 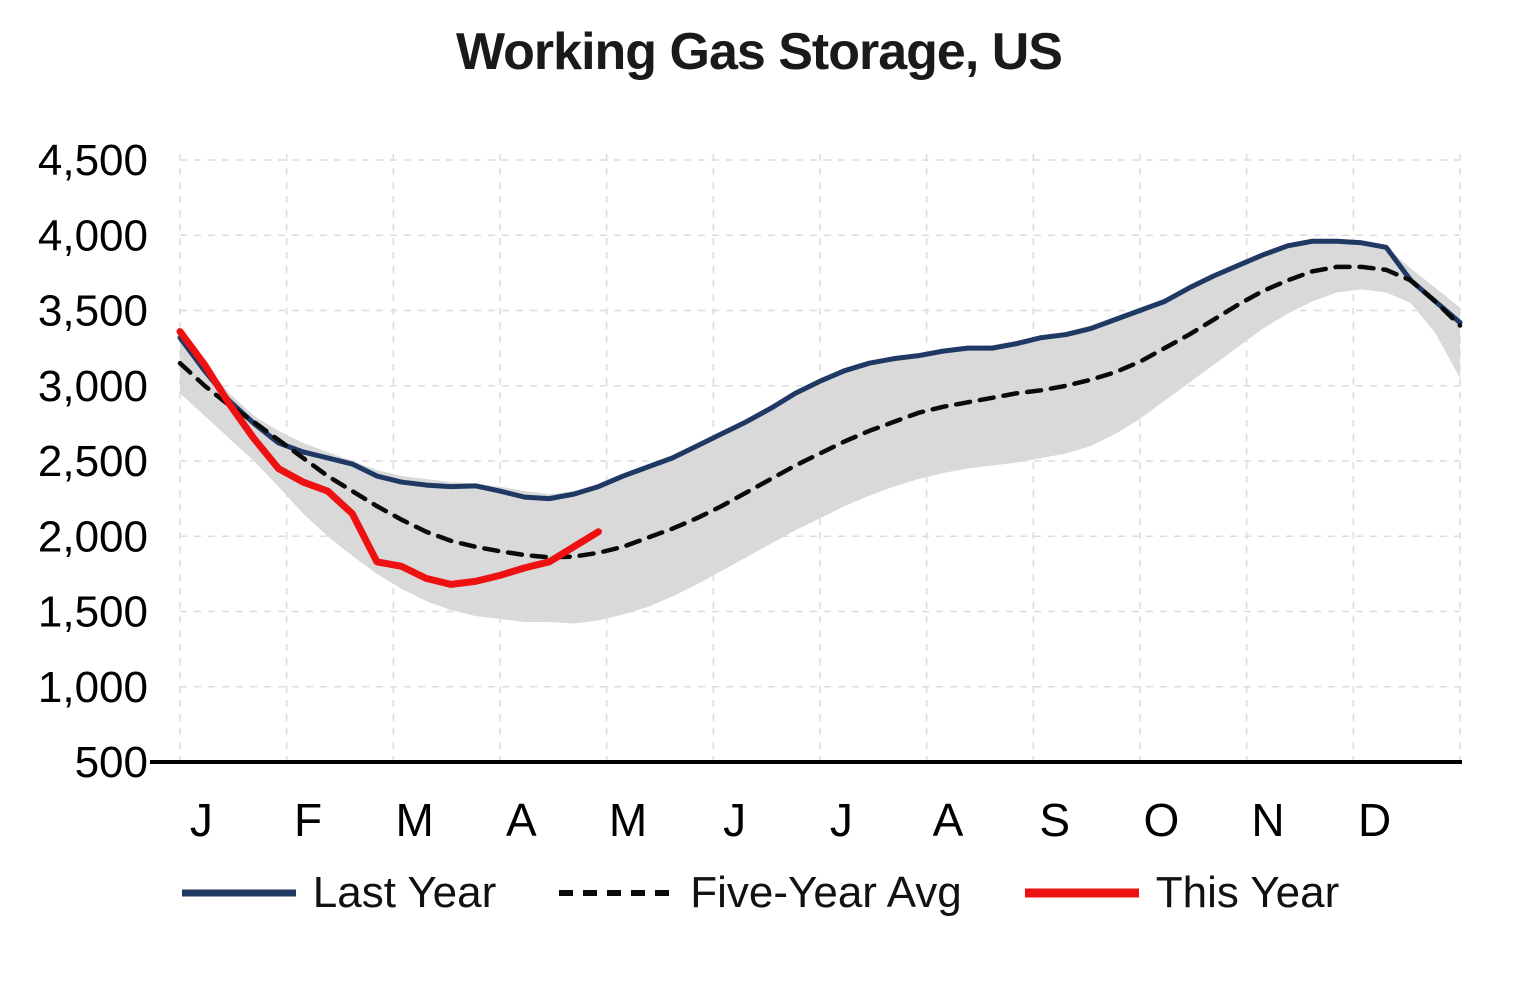 What do you see at coordinates (308, 820) in the screenshot?
I see `svg-text: F` at bounding box center [308, 820].